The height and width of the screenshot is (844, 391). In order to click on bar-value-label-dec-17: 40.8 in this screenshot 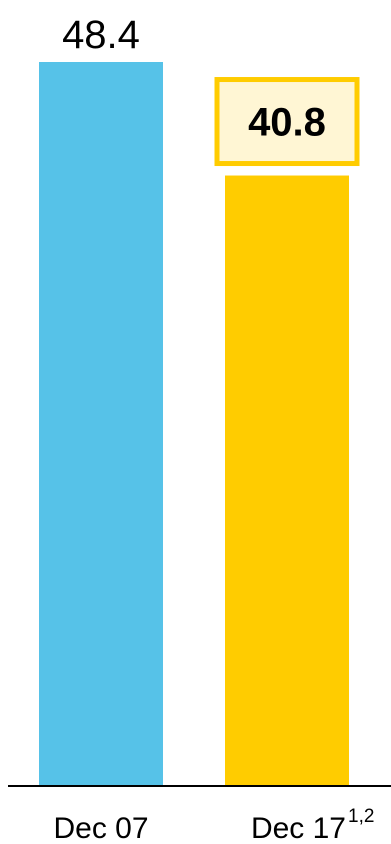, I will do `click(287, 123)`.